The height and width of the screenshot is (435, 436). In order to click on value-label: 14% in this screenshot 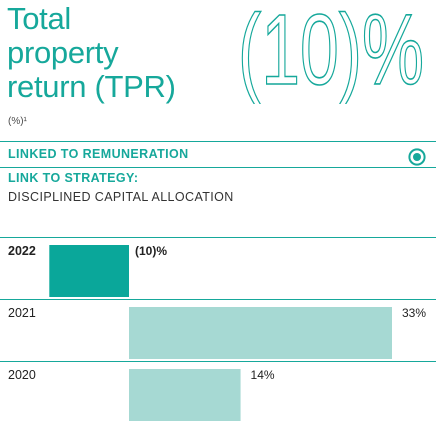, I will do `click(263, 375)`.